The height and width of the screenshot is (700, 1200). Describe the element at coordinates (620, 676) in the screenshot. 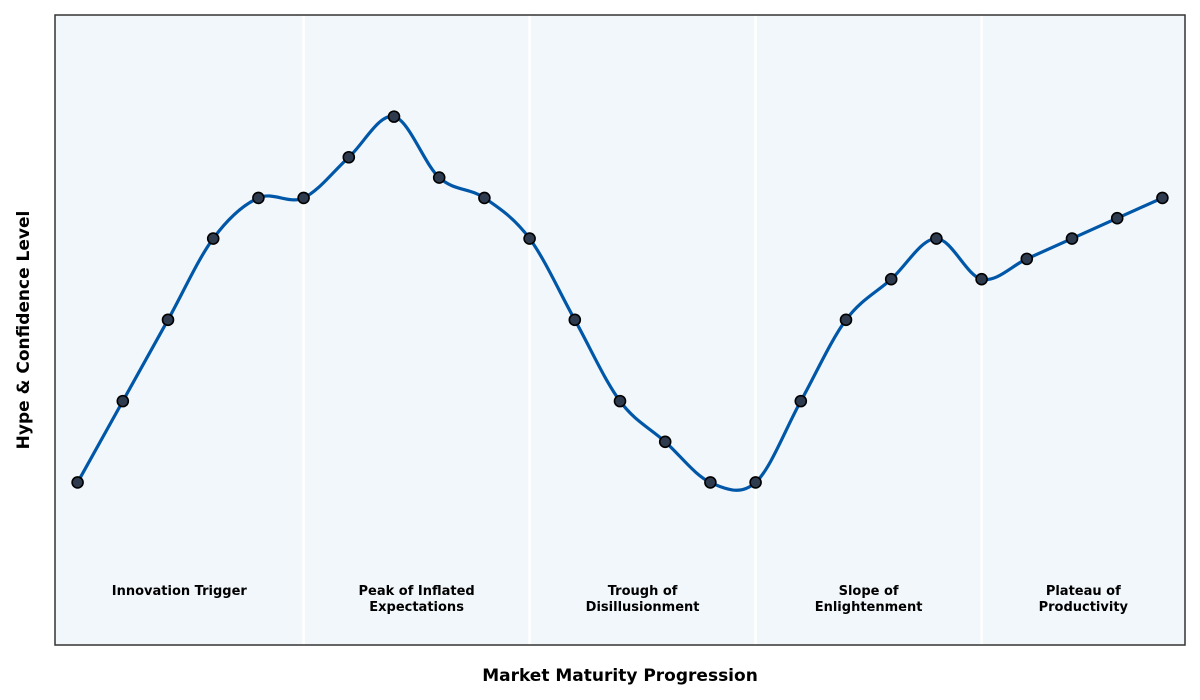

I see `x-axis-label: Market Maturity Progression` at that location.